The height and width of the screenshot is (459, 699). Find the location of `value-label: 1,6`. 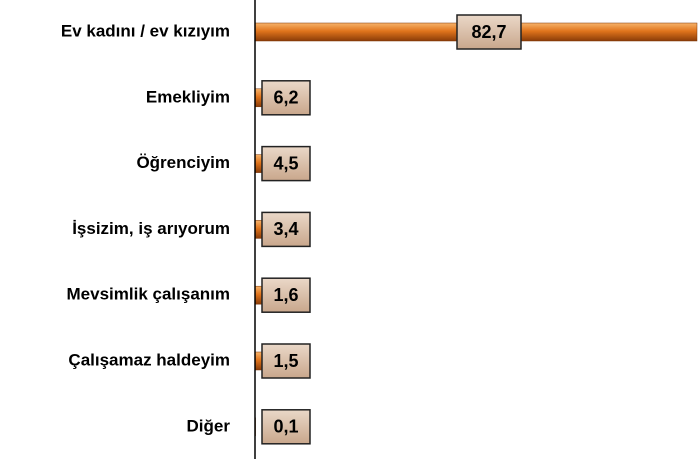

value-label: 1,6 is located at coordinates (285, 295).